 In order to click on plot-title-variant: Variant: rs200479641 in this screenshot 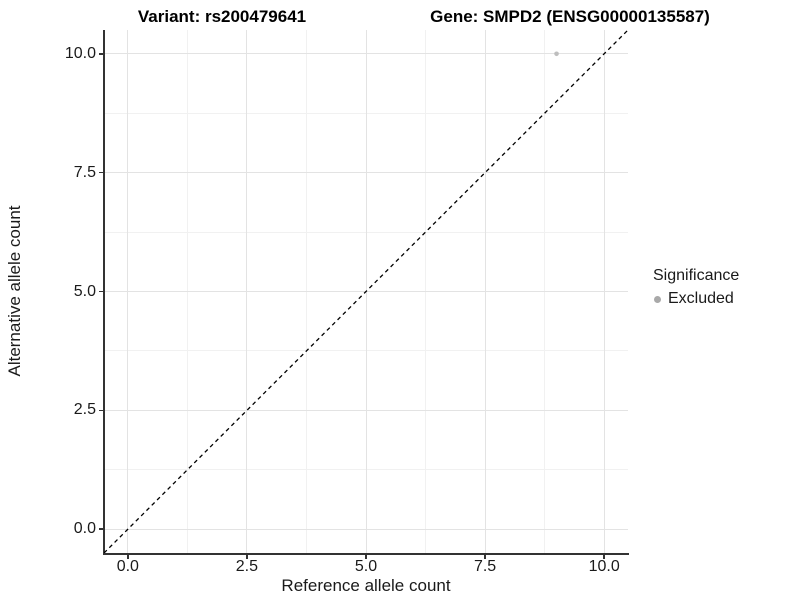, I will do `click(222, 16)`.